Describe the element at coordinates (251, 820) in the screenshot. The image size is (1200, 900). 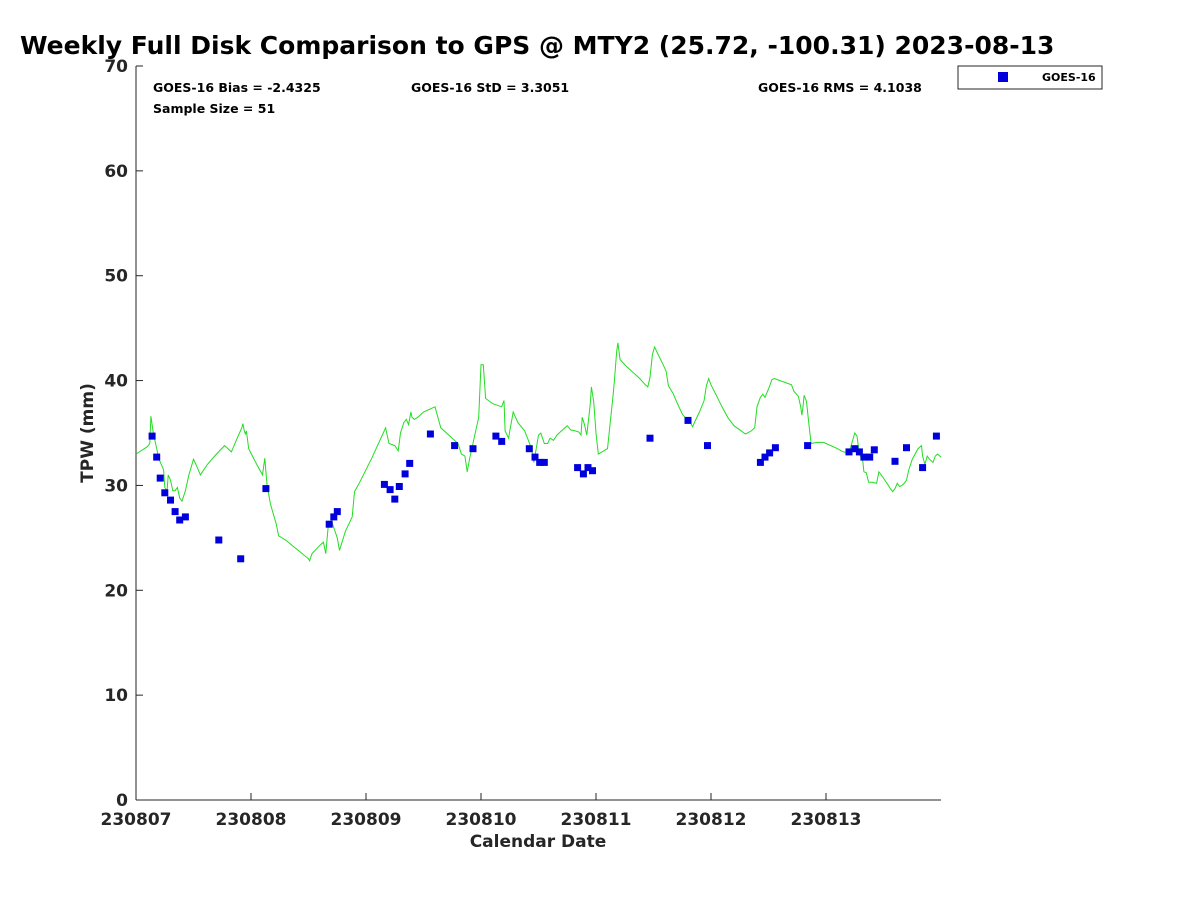
I see `x-tick-label: 230808` at that location.